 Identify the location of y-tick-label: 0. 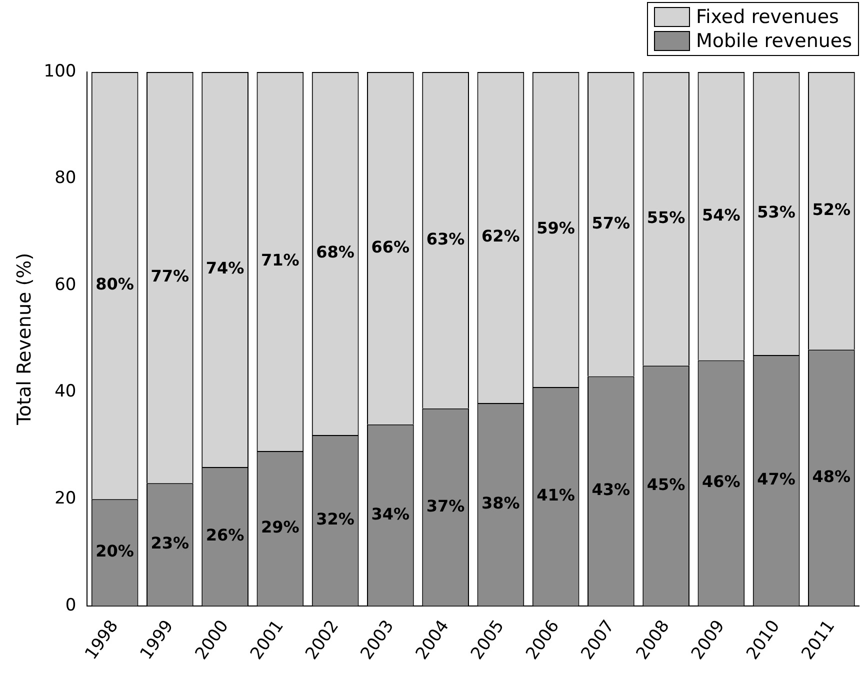
(70, 605).